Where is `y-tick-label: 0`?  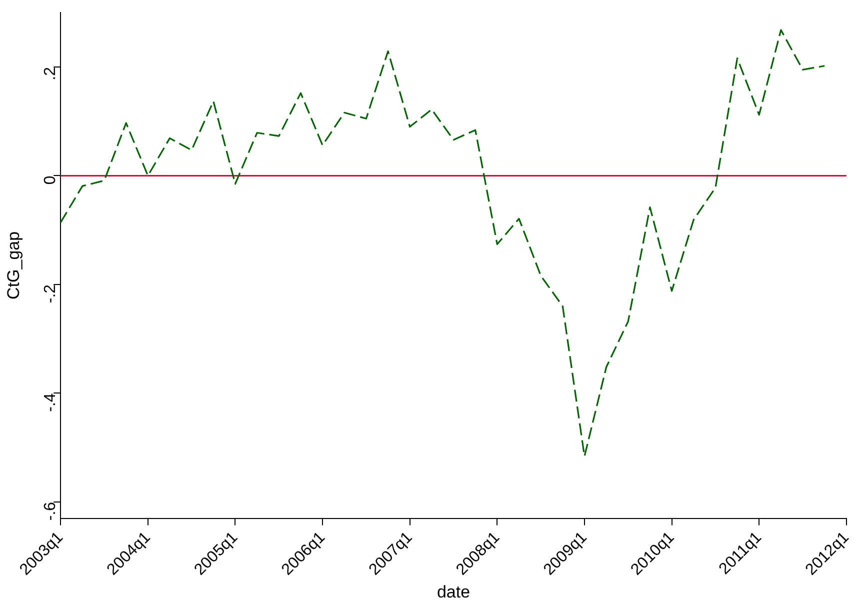 y-tick-label: 0 is located at coordinates (51, 180).